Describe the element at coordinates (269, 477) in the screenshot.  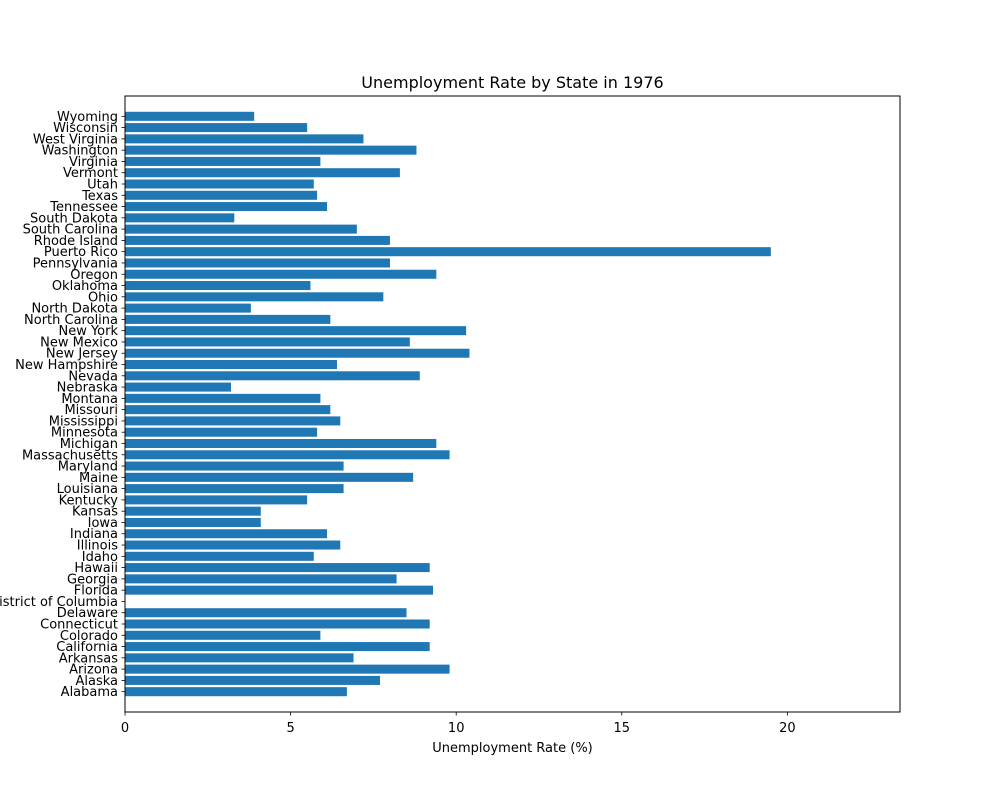
I see `bar-maine` at that location.